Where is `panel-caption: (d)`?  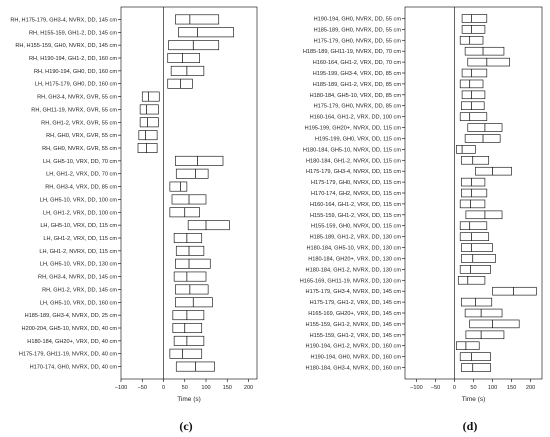
panel-caption: (d) is located at coordinates (470, 426).